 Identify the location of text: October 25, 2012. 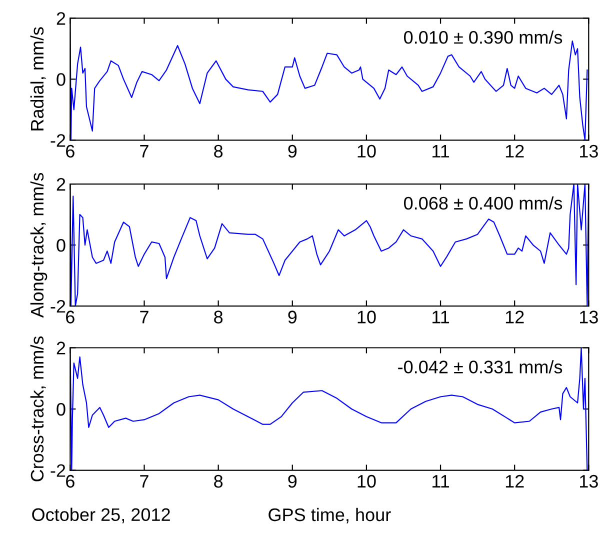
(101, 516).